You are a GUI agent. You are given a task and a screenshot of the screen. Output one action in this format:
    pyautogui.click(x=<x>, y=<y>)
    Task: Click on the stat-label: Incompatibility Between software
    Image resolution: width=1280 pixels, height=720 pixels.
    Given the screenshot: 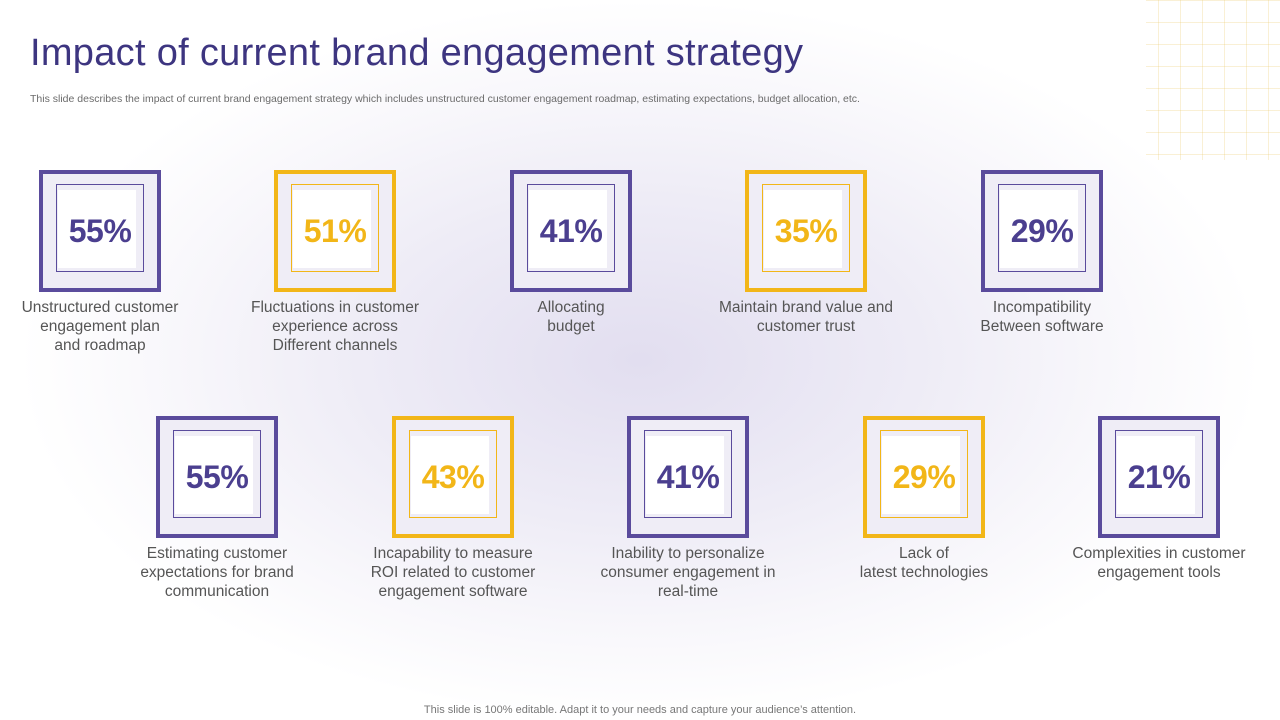 What is the action you would take?
    pyautogui.click(x=1042, y=317)
    